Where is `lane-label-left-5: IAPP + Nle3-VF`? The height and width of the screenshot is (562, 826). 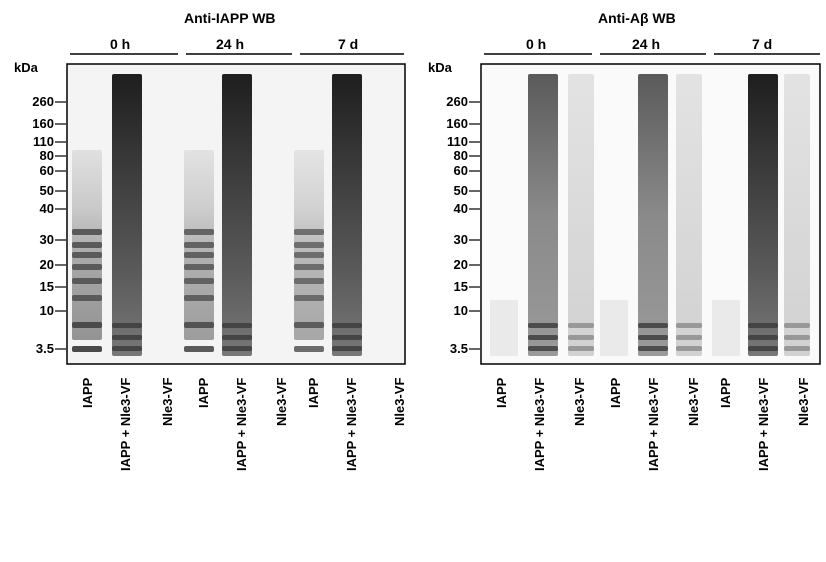
lane-label-left-5: IAPP + Nle3-VF is located at coordinates (241, 424).